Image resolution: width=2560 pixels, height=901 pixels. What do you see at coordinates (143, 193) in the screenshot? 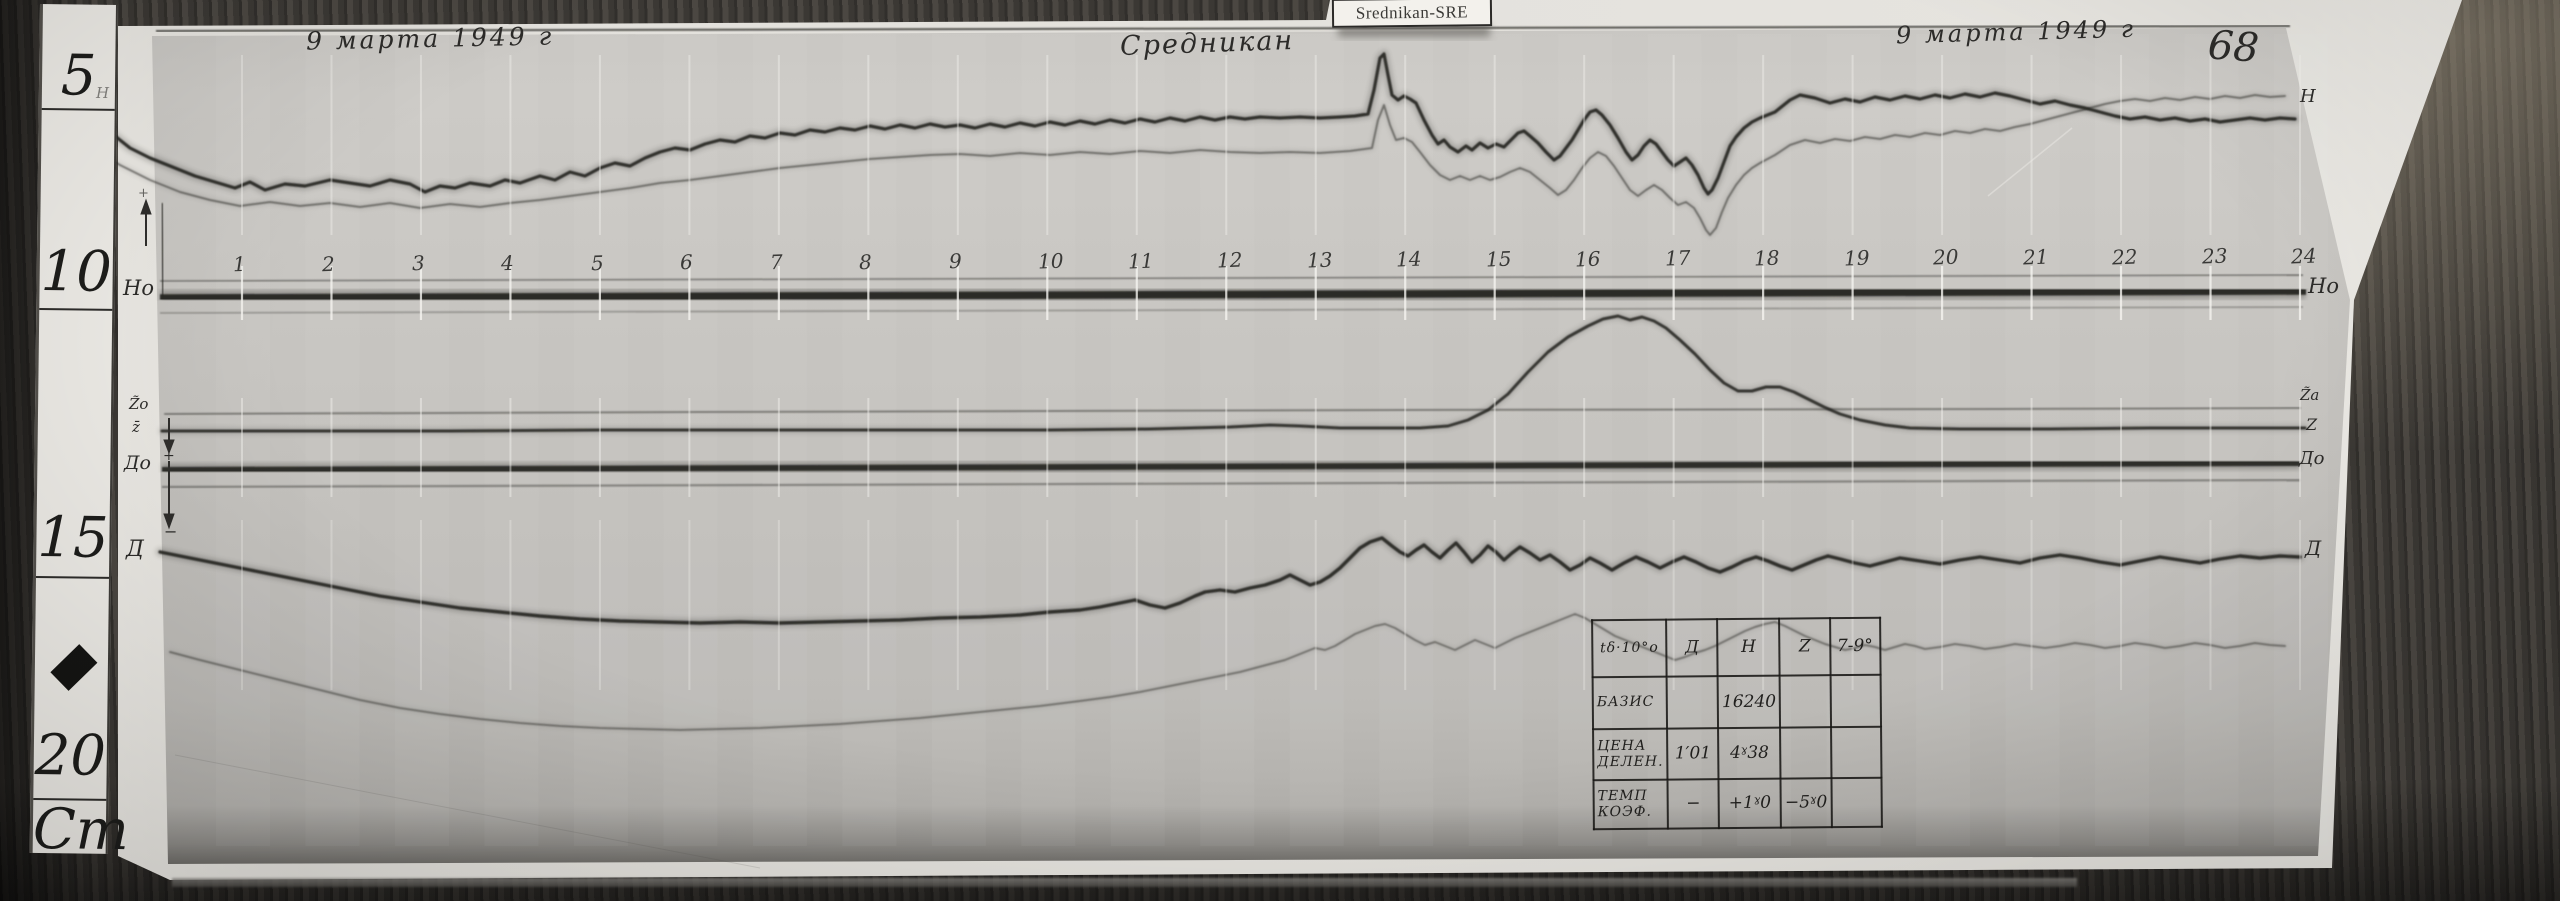
I see `plus-mark-h: +` at bounding box center [143, 193].